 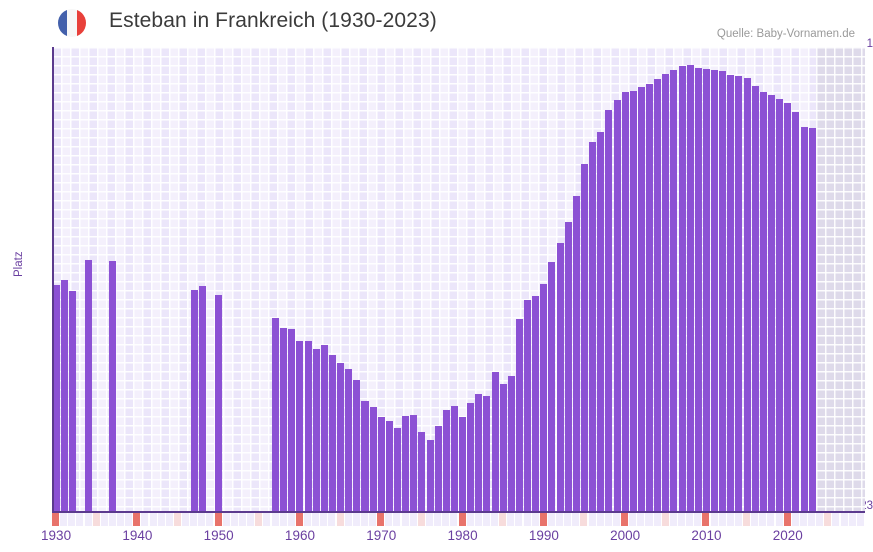 What do you see at coordinates (218, 535) in the screenshot?
I see `x-axis-tick-label: 1950` at bounding box center [218, 535].